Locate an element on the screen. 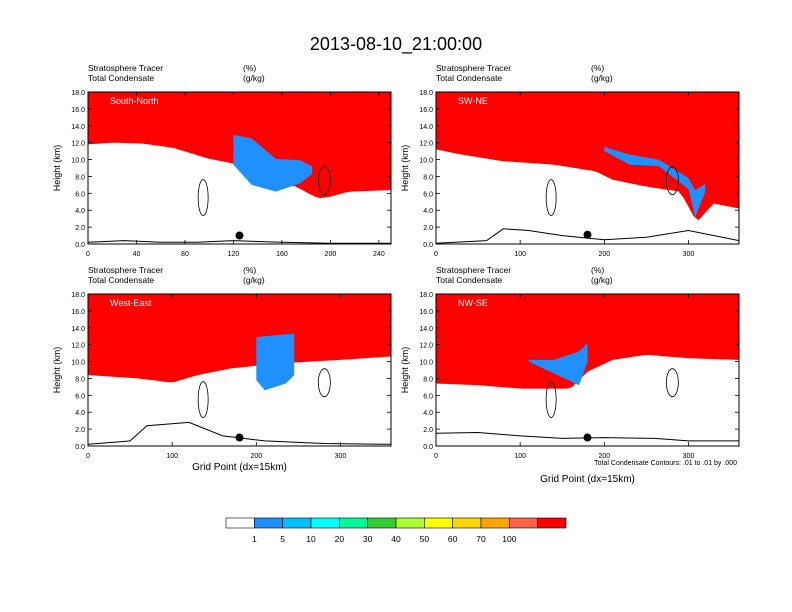 This screenshot has width=792, height=612. x-tick-label: 120 is located at coordinates (234, 254).